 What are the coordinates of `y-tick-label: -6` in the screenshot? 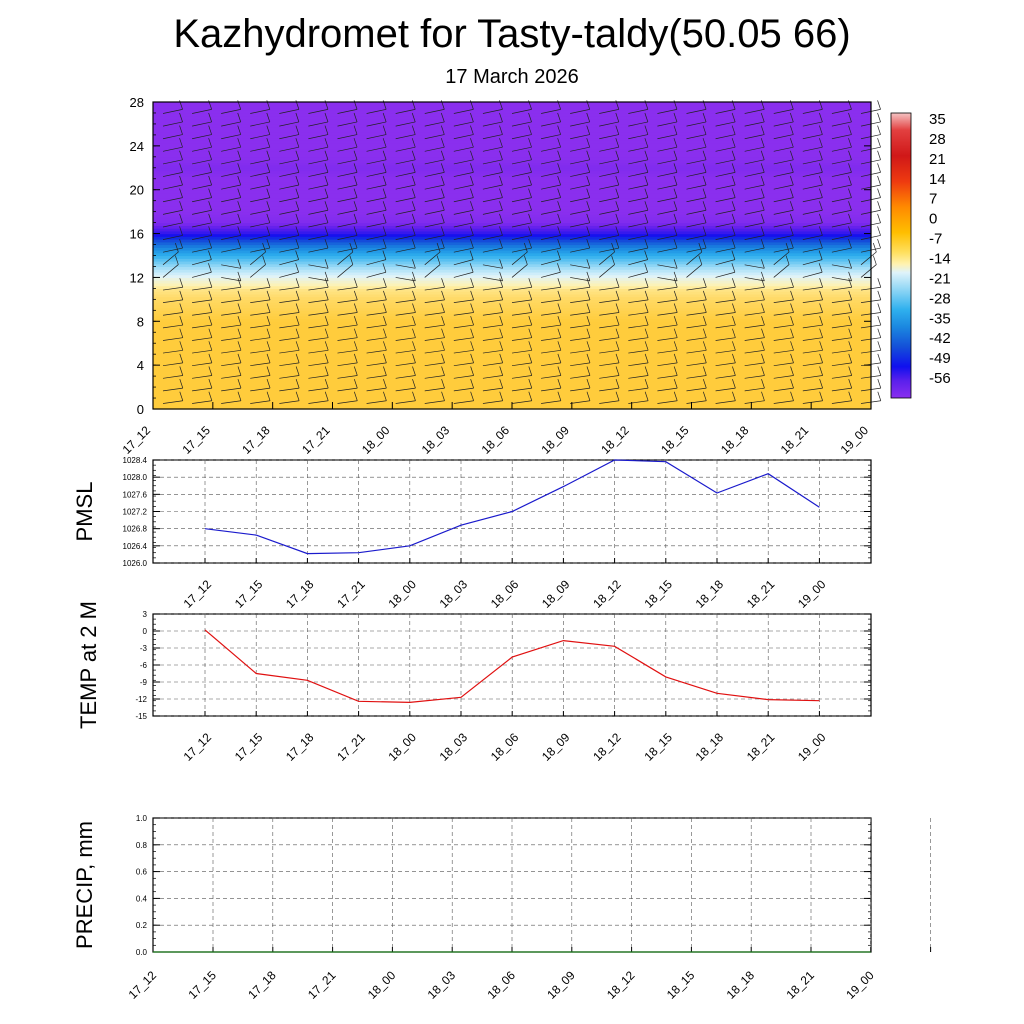 It's located at (144, 665).